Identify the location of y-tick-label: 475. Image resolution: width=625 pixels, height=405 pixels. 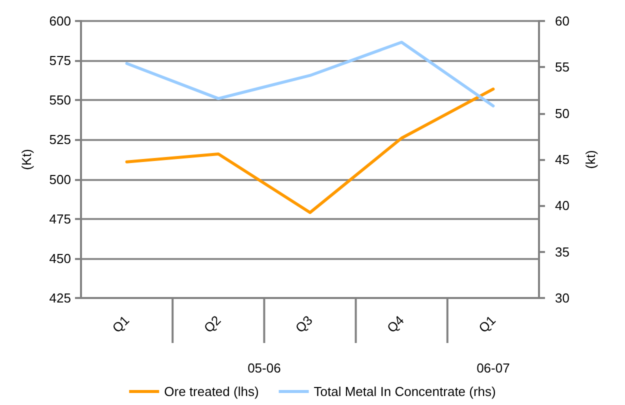
(60, 218).